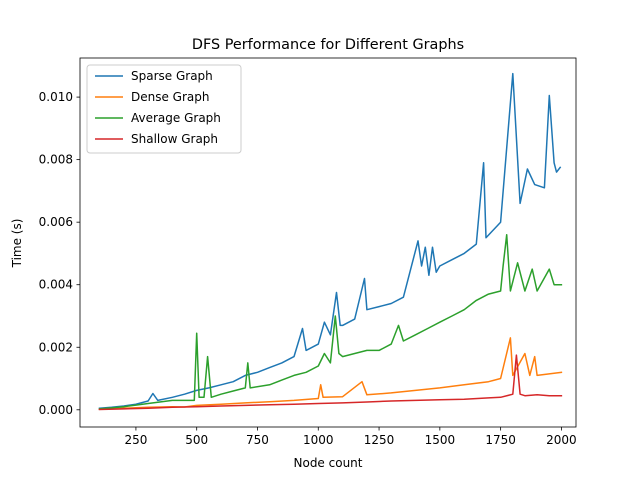 The height and width of the screenshot is (484, 640). I want to click on series-line-dense-graph, so click(330, 373).